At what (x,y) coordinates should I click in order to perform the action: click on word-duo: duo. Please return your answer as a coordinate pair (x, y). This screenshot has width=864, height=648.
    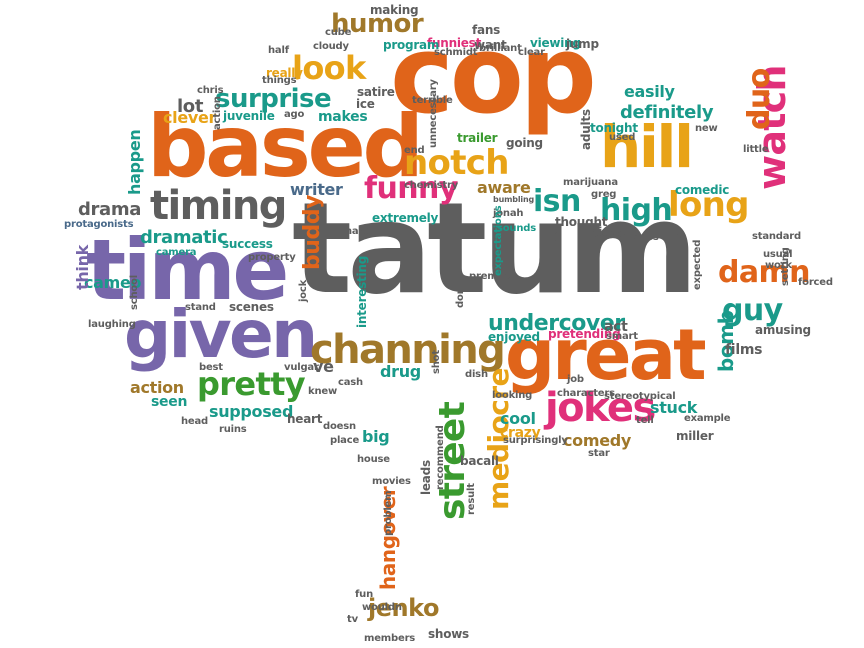
    Looking at the image, I should click on (759, 99).